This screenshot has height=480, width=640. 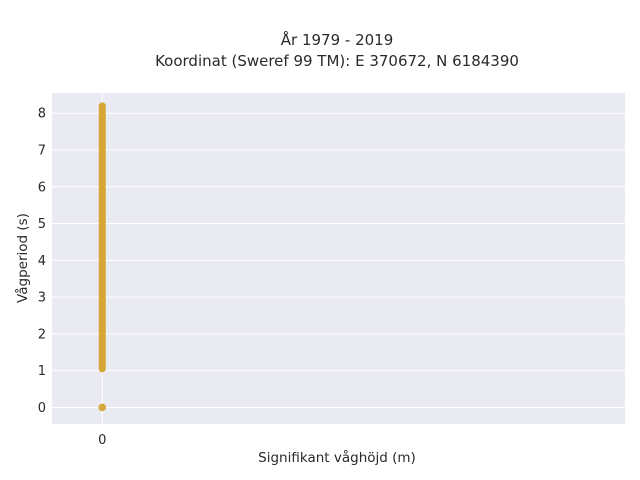 I want to click on y-tick-label: 1, so click(x=42, y=371).